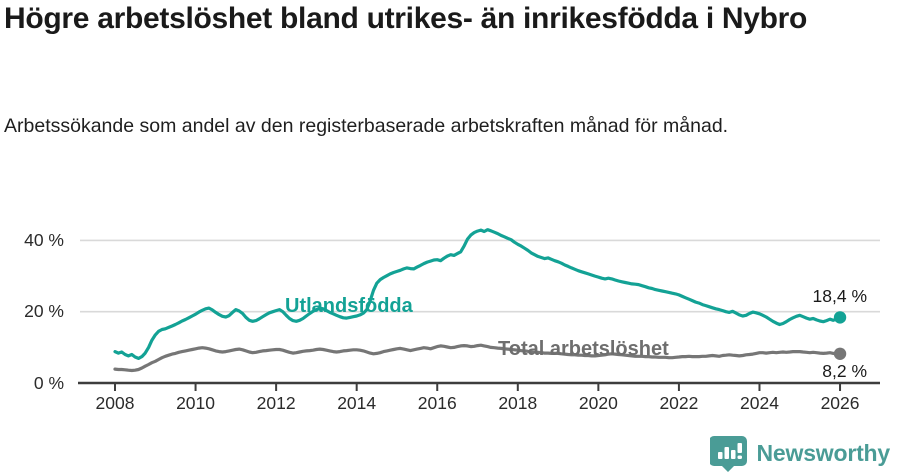 The width and height of the screenshot is (900, 474). What do you see at coordinates (276, 403) in the screenshot?
I see `x-axis-tick-label: 2012` at bounding box center [276, 403].